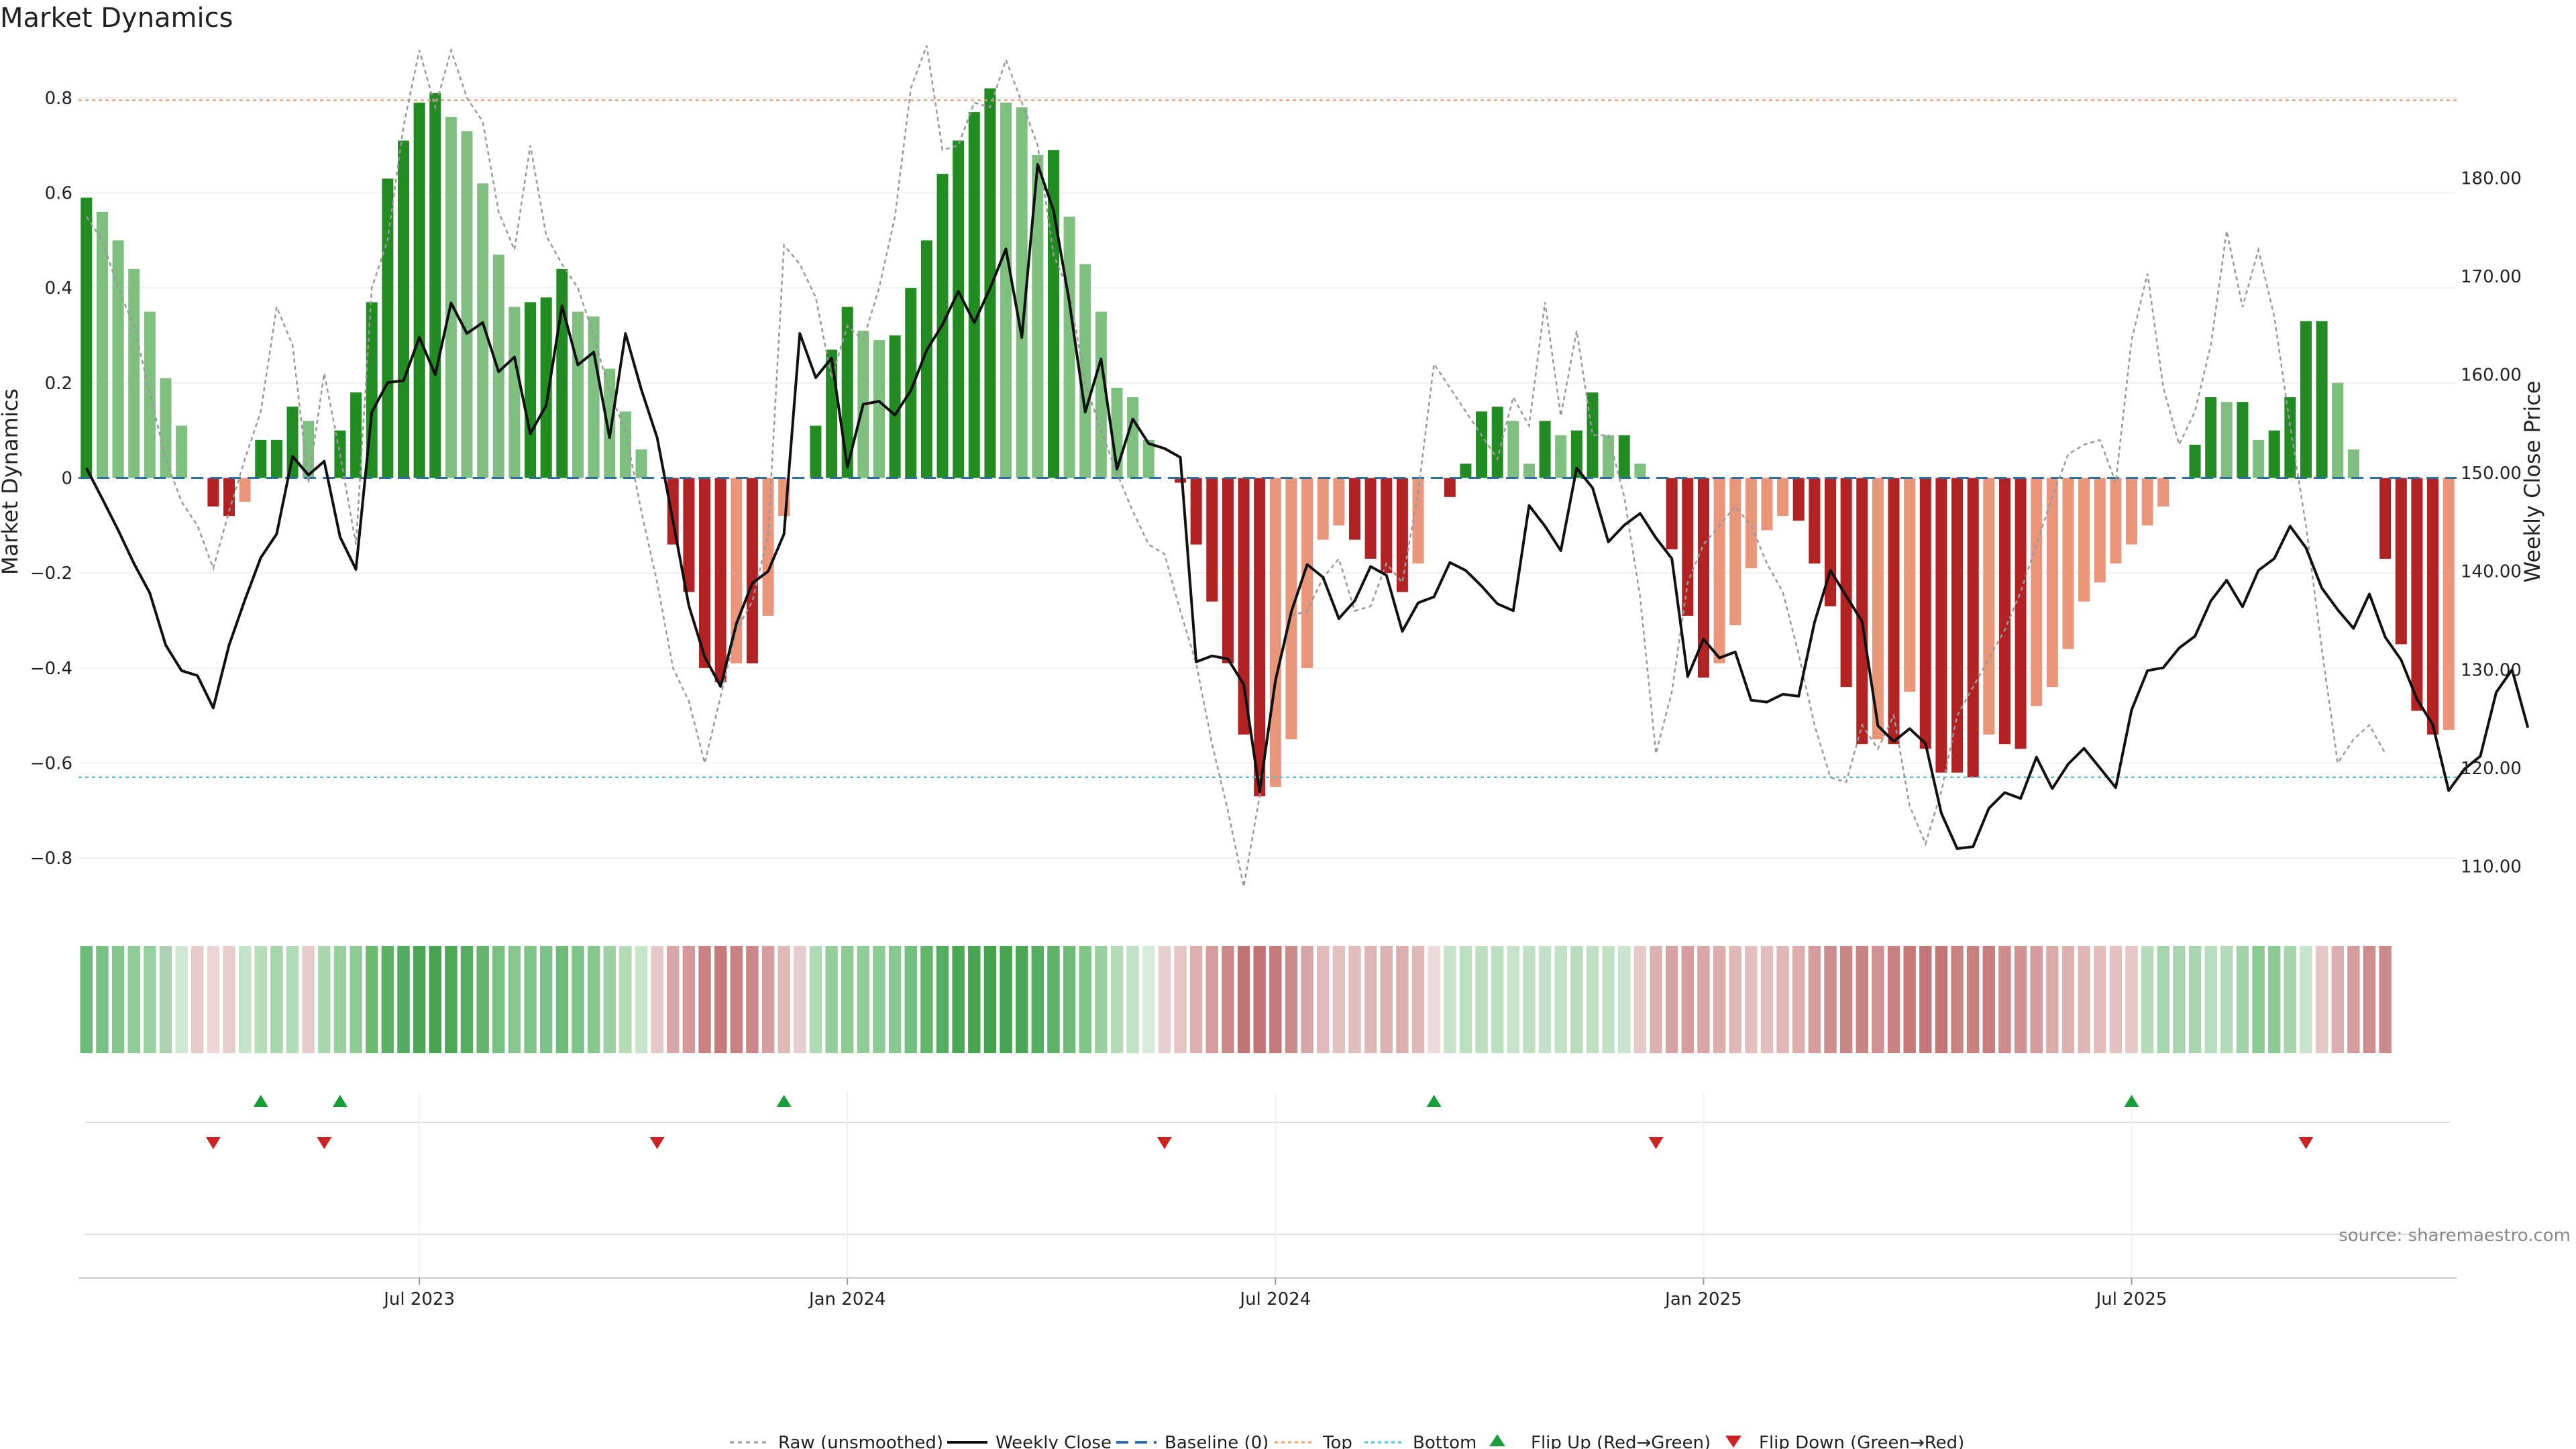  What do you see at coordinates (11, 481) in the screenshot?
I see `left-y-axis-label: Market Dynamics` at bounding box center [11, 481].